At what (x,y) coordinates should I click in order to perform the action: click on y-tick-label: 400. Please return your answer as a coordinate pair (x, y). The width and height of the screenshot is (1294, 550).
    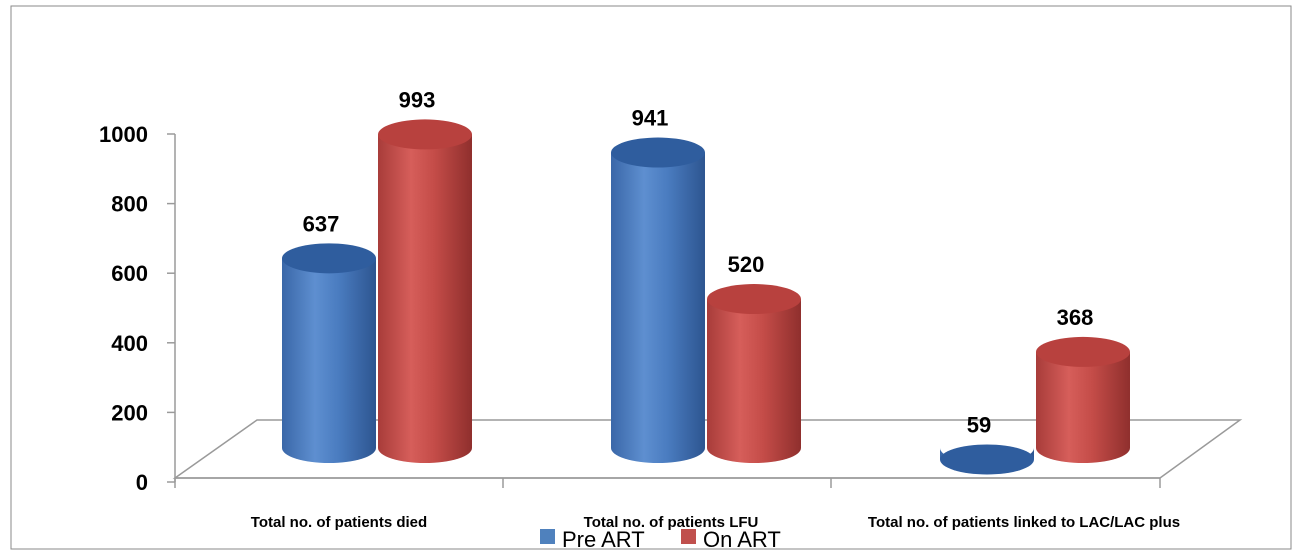
    Looking at the image, I should click on (129, 343).